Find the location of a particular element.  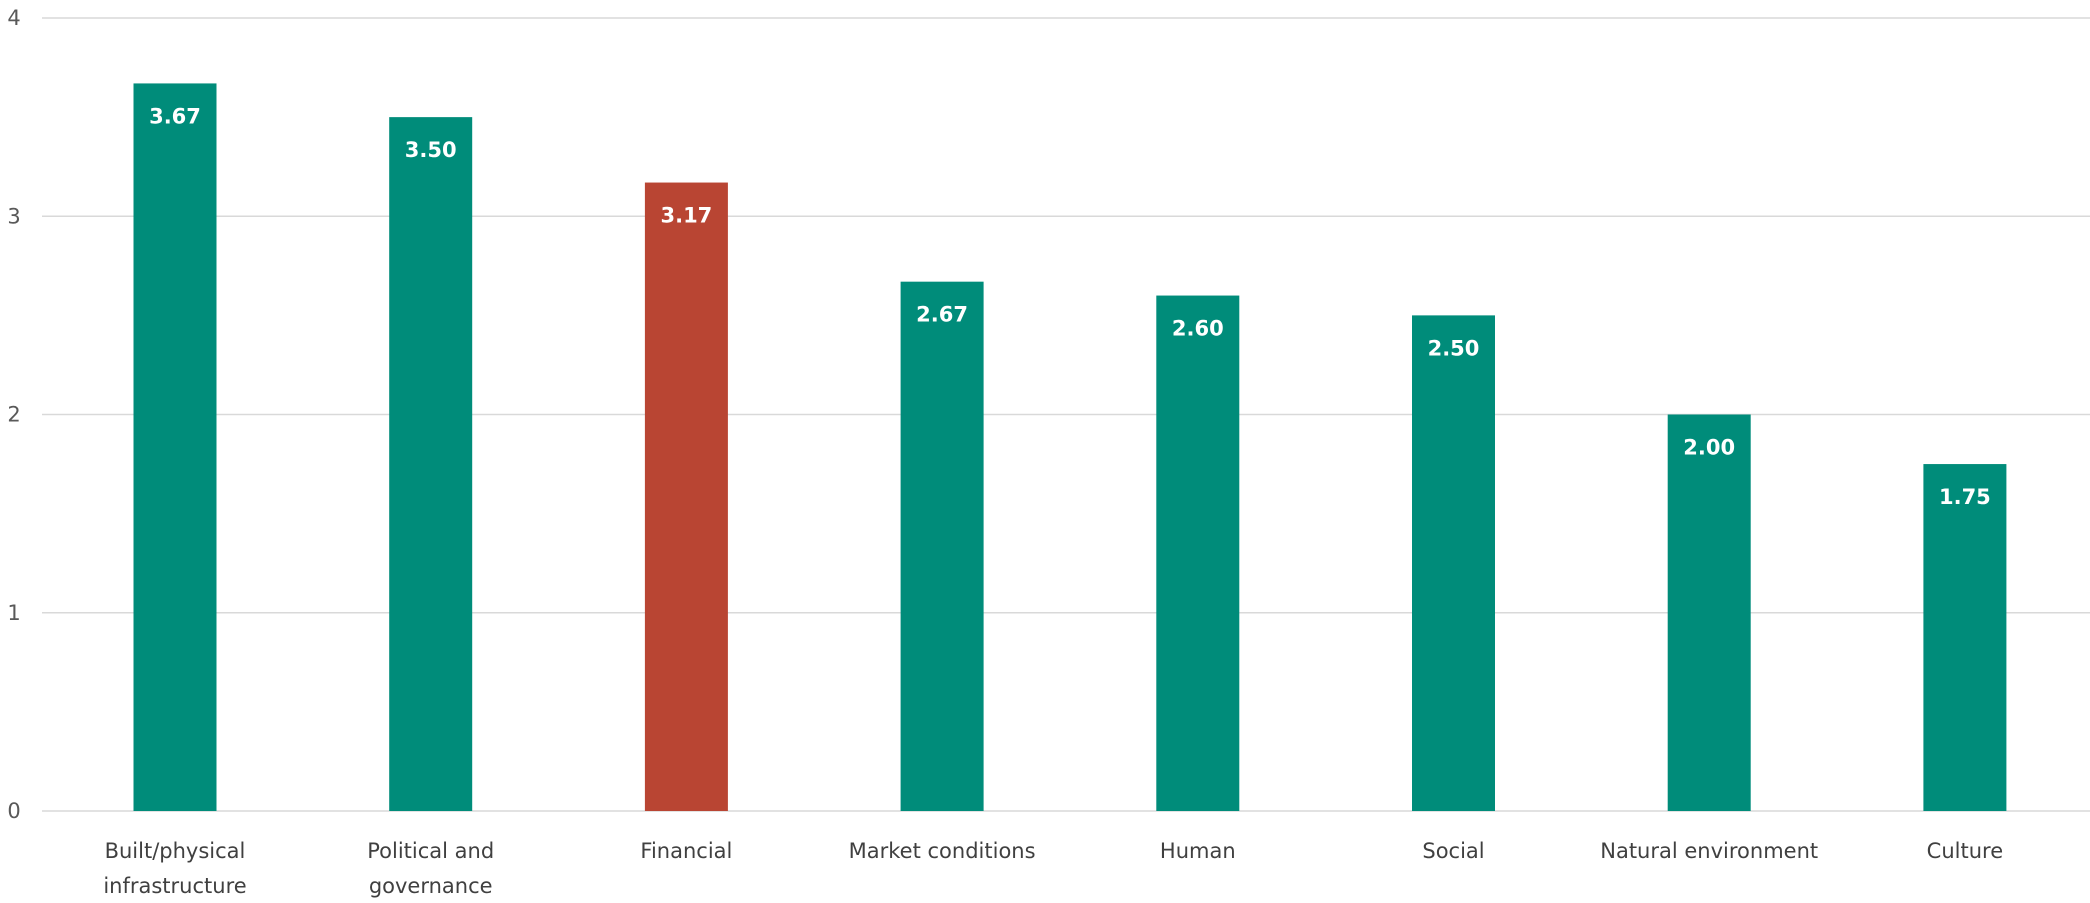

y-tick-label: 3 is located at coordinates (13, 216).